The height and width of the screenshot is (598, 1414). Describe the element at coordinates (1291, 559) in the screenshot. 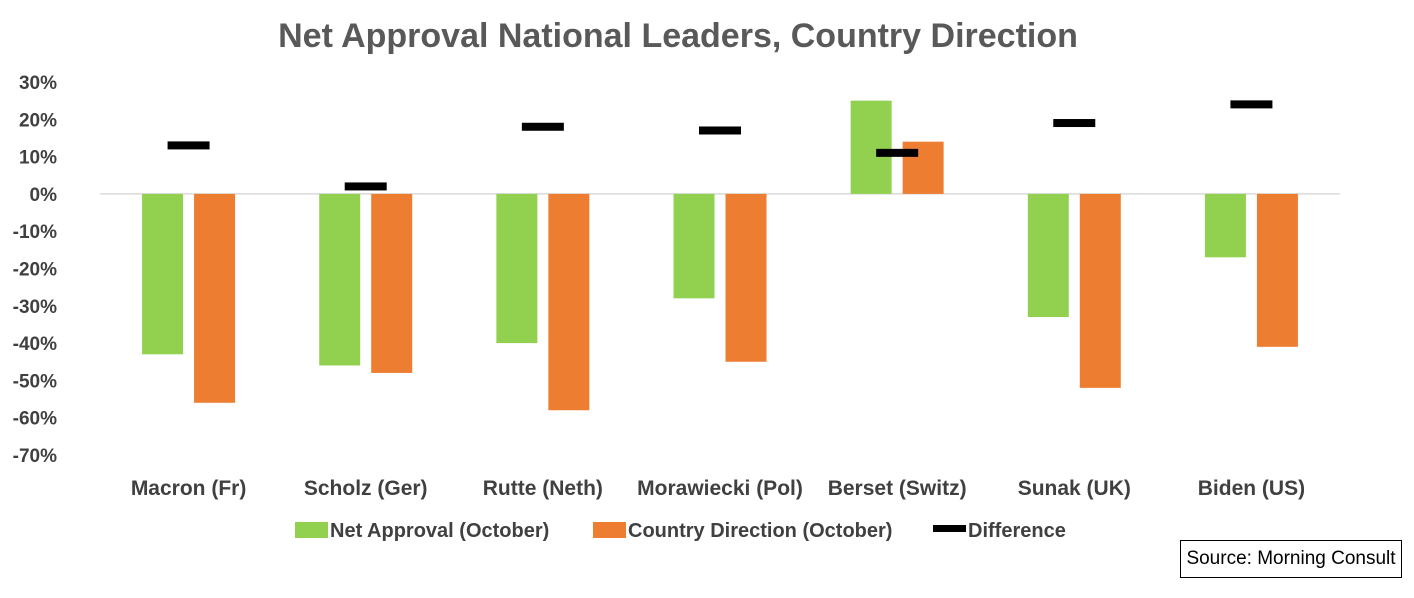

I see `source-note: Source: Morning Consult` at that location.